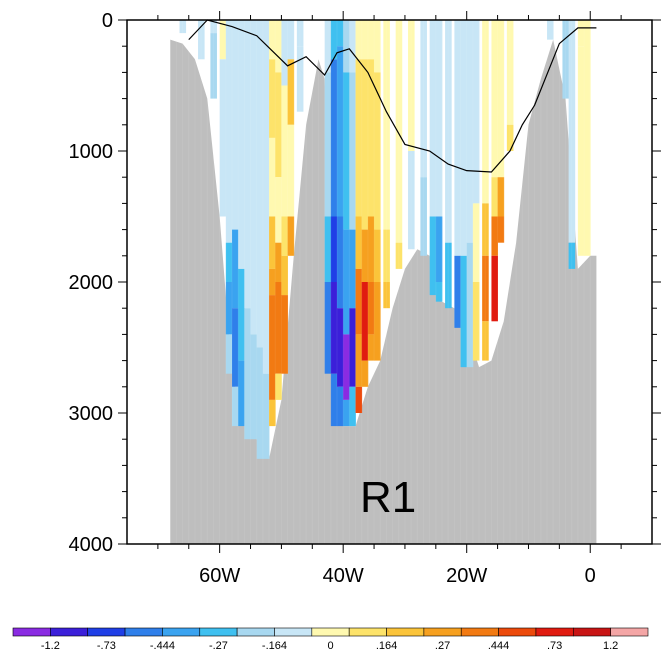  Describe the element at coordinates (343, 576) in the screenshot. I see `x-tick-label: 40W` at that location.